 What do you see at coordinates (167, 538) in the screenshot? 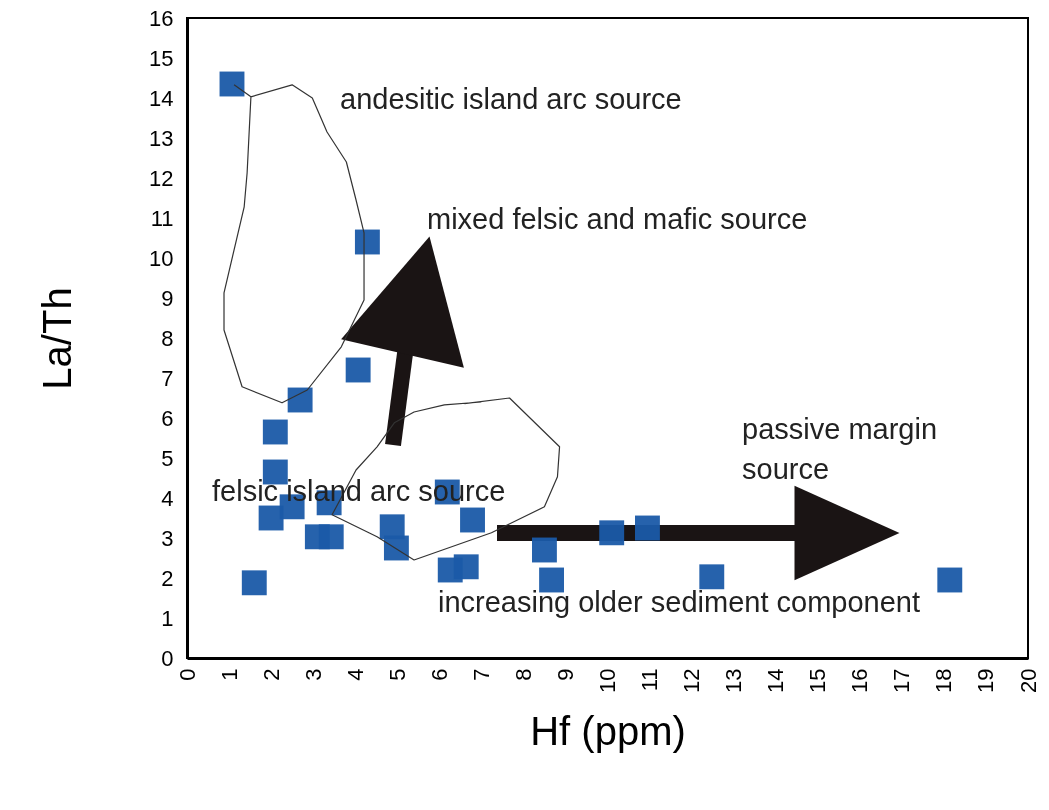
I see `y-tick-label: 3` at bounding box center [167, 538].